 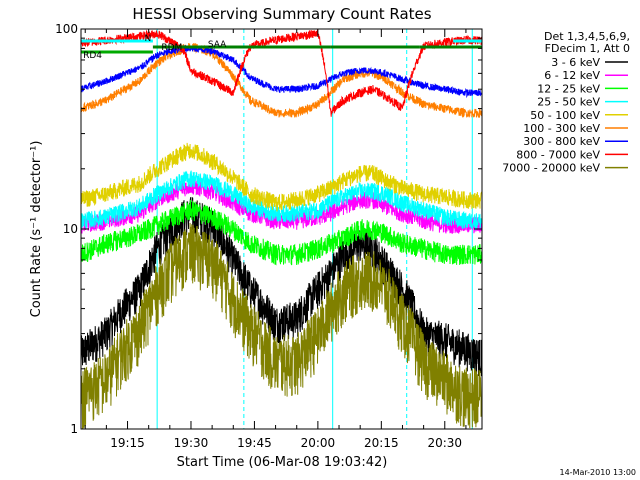 What do you see at coordinates (598, 472) in the screenshot?
I see `footer-date: 14-Mar-2010 13:00` at bounding box center [598, 472].